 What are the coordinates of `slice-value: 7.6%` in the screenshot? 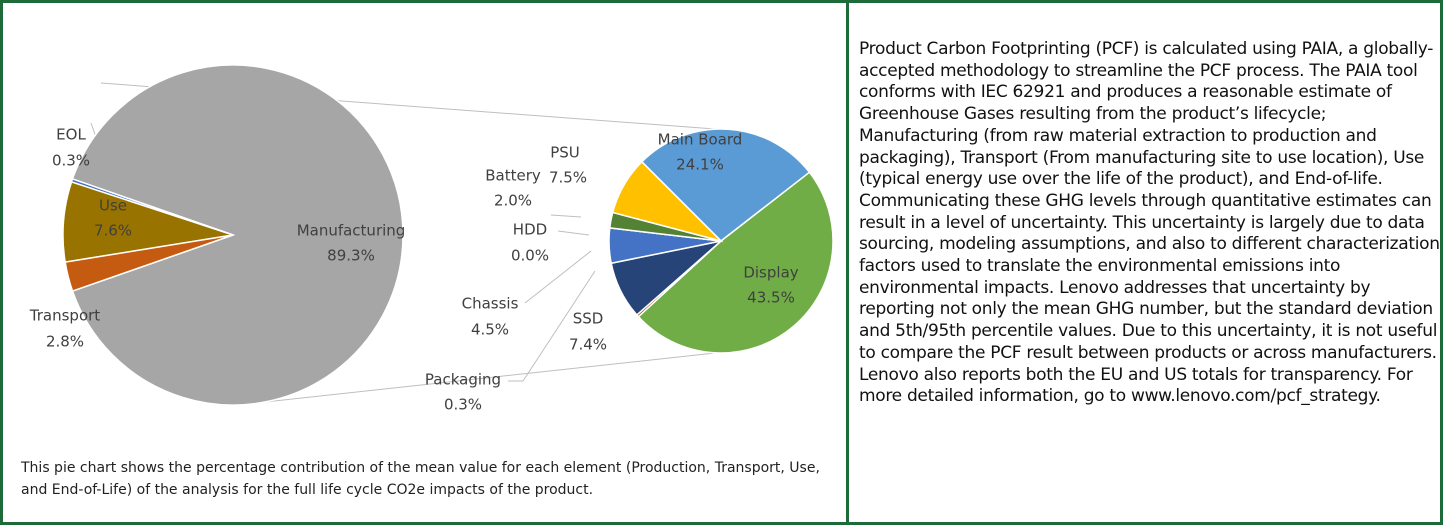 It's located at (113, 231).